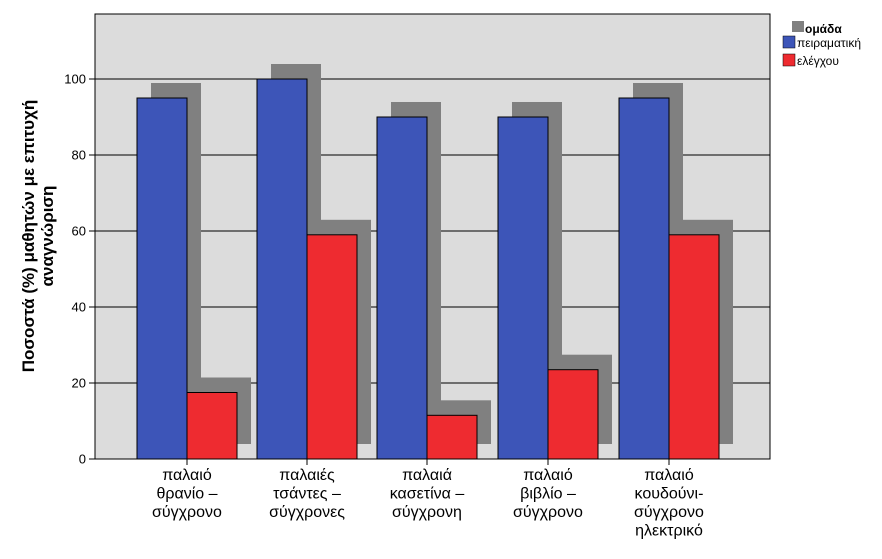 The image size is (882, 559). What do you see at coordinates (427, 512) in the screenshot?
I see `category-label: σύγχρονη` at bounding box center [427, 512].